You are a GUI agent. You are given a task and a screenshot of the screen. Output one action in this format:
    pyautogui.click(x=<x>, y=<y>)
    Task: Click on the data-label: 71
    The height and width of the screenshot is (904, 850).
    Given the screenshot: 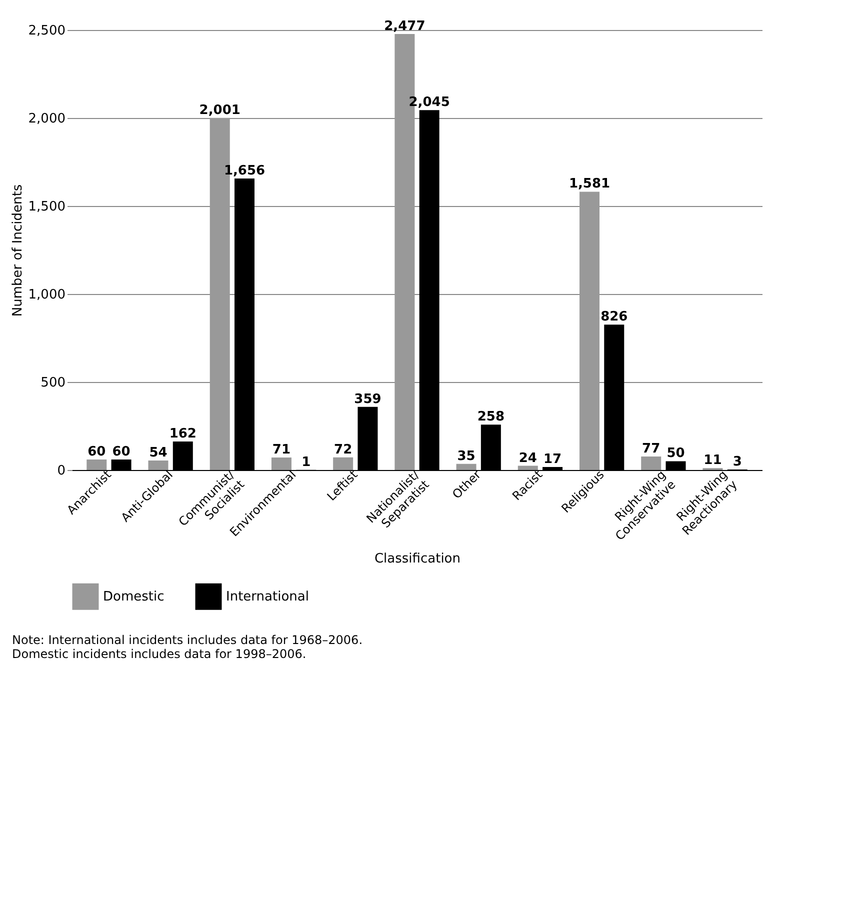 What is the action you would take?
    pyautogui.click(x=281, y=450)
    